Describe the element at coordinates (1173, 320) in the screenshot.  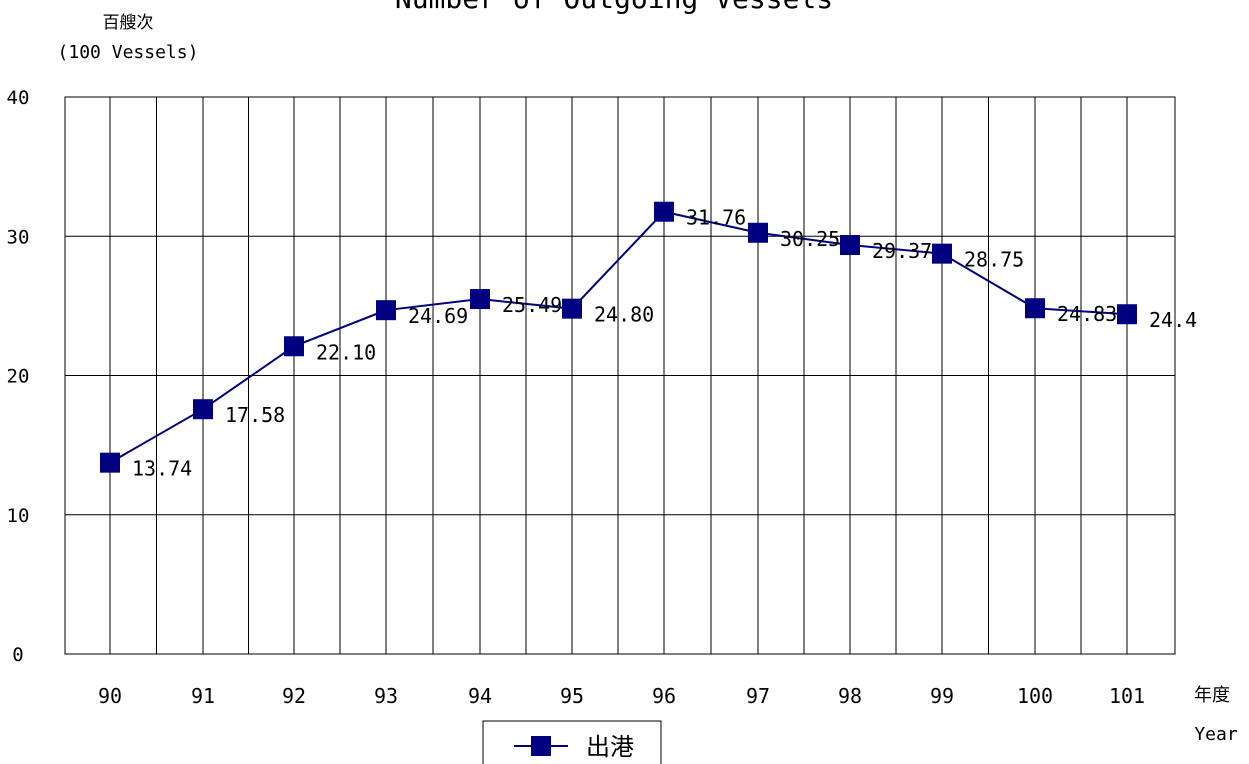
I see `data-label: 24.4` at that location.